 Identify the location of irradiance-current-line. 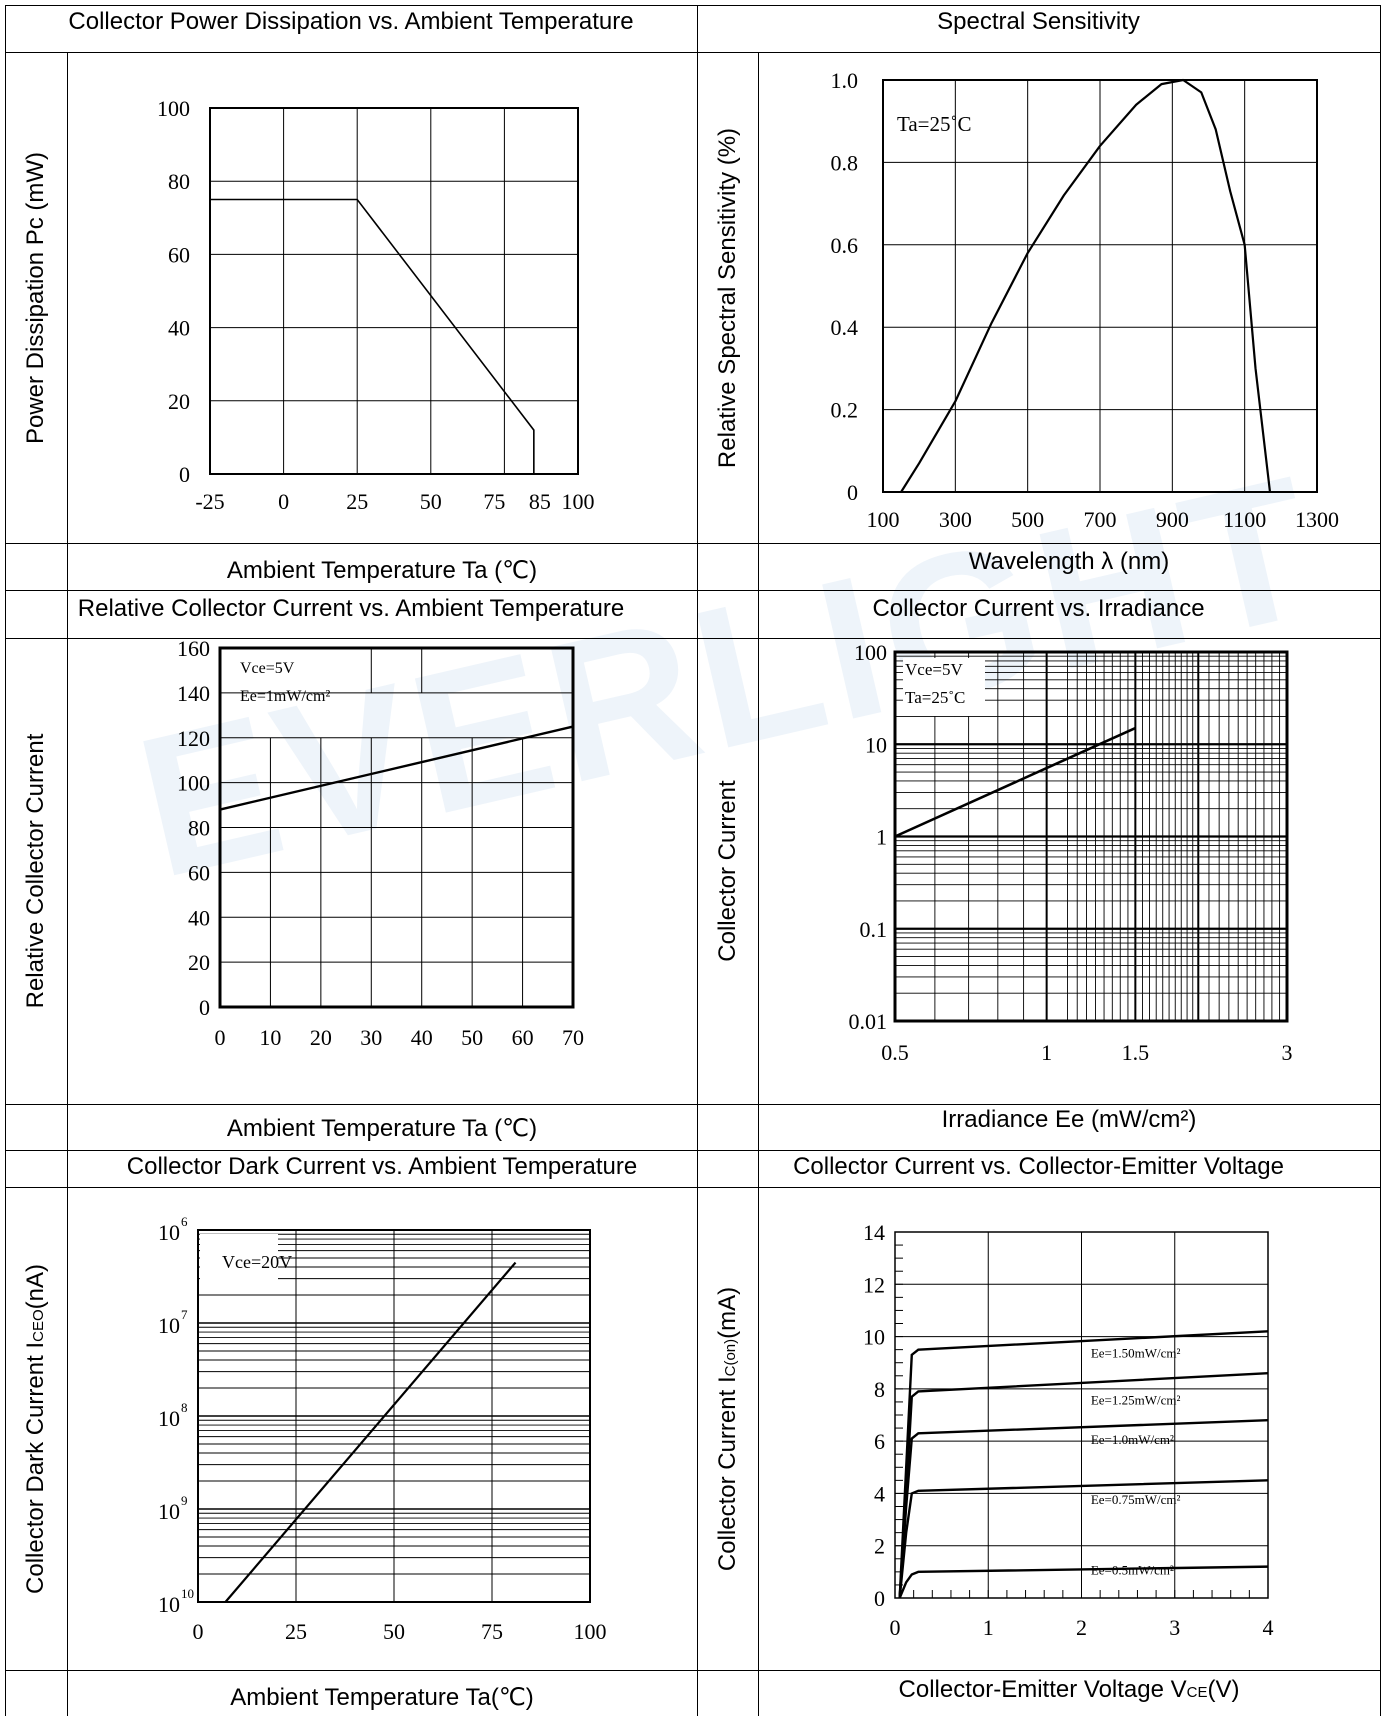
(1015, 782).